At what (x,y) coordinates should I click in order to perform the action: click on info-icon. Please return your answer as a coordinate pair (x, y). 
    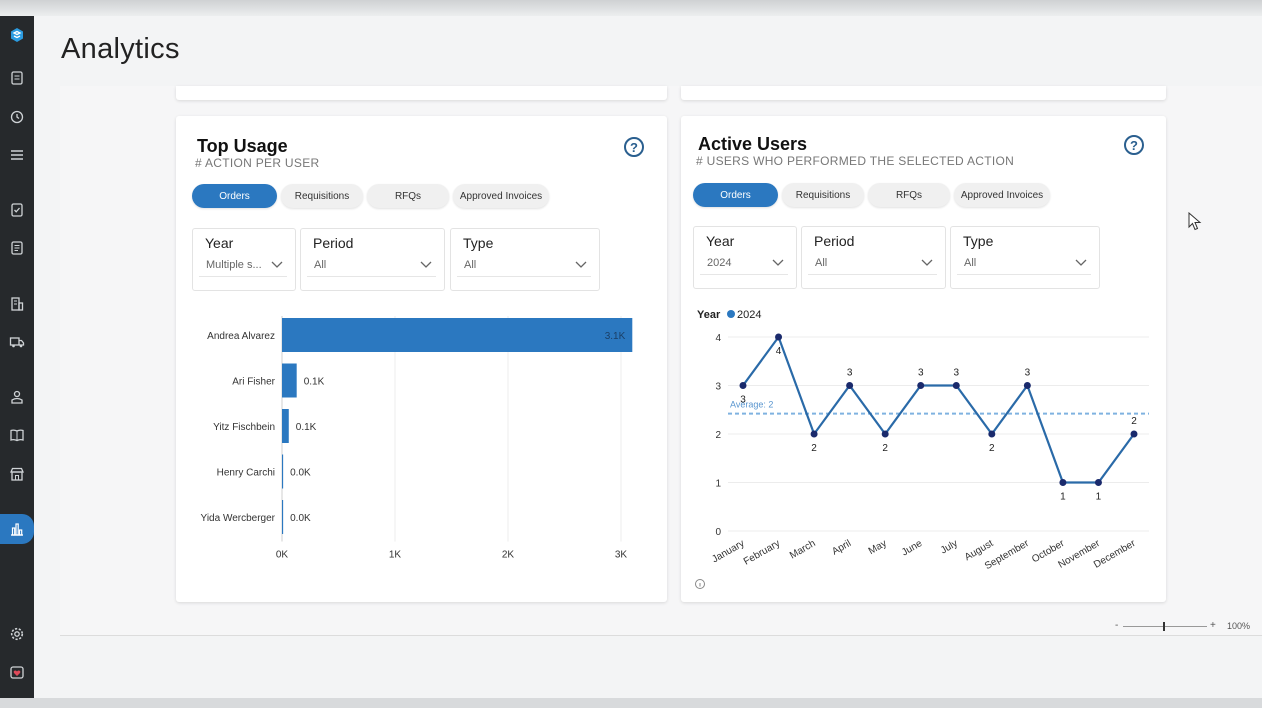
    Looking at the image, I should click on (700, 584).